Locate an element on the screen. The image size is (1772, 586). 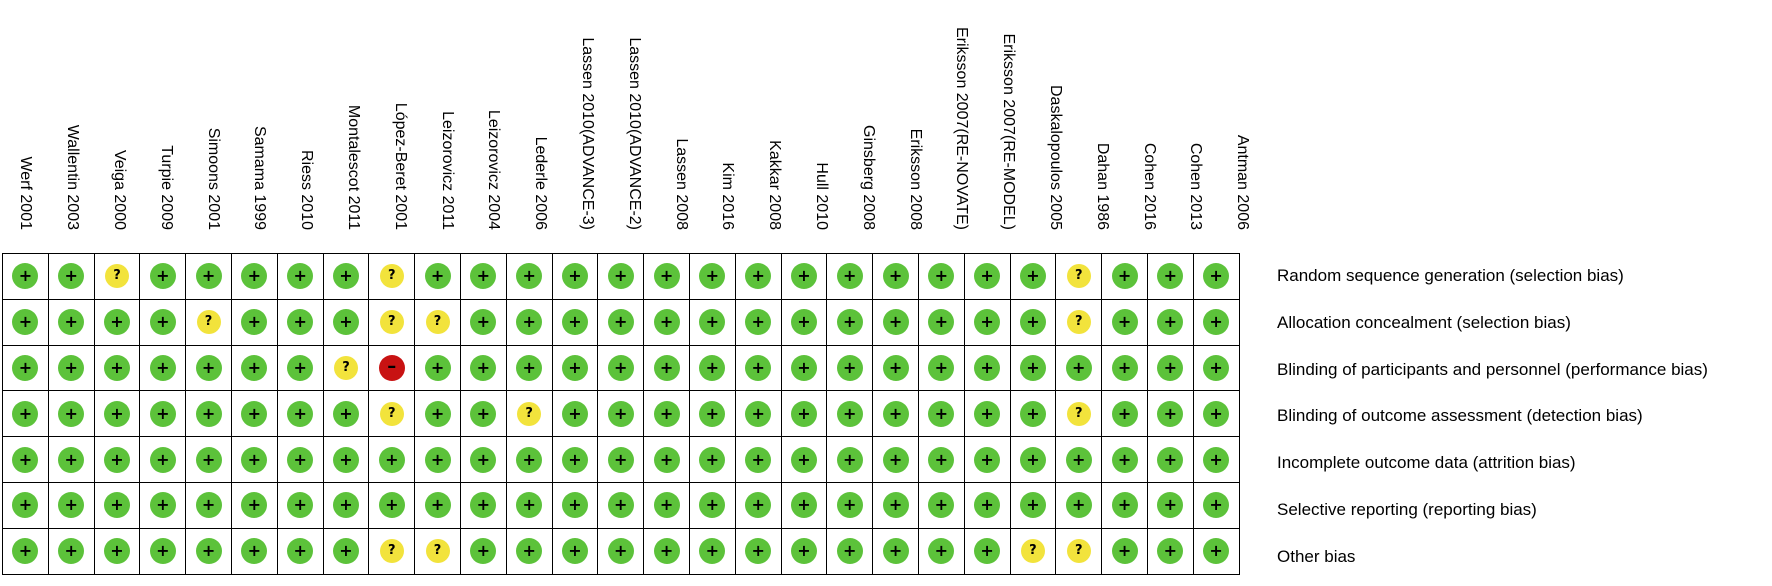
study-label-text: Antman 2006 is located at coordinates (1243, 182).